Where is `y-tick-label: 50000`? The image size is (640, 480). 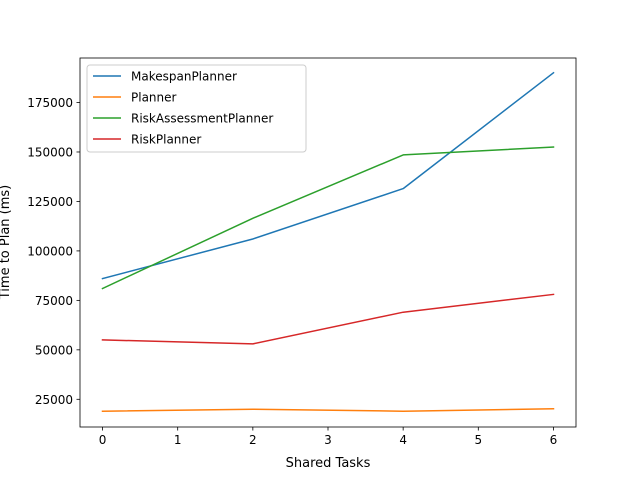 y-tick-label: 50000 is located at coordinates (54, 350).